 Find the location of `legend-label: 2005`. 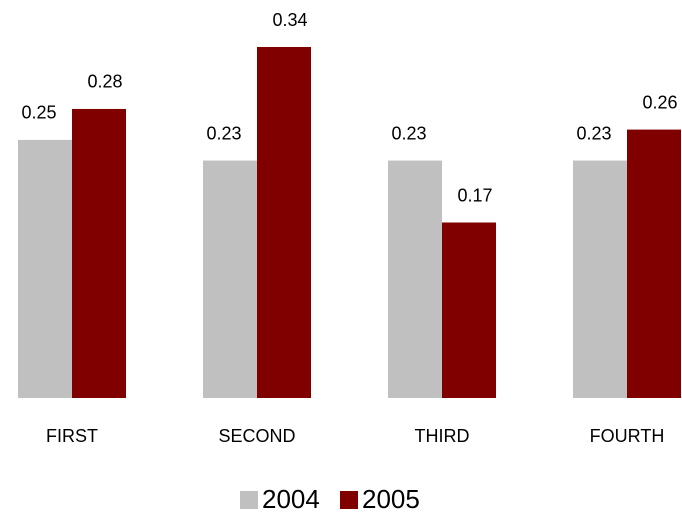

legend-label: 2005 is located at coordinates (391, 499).